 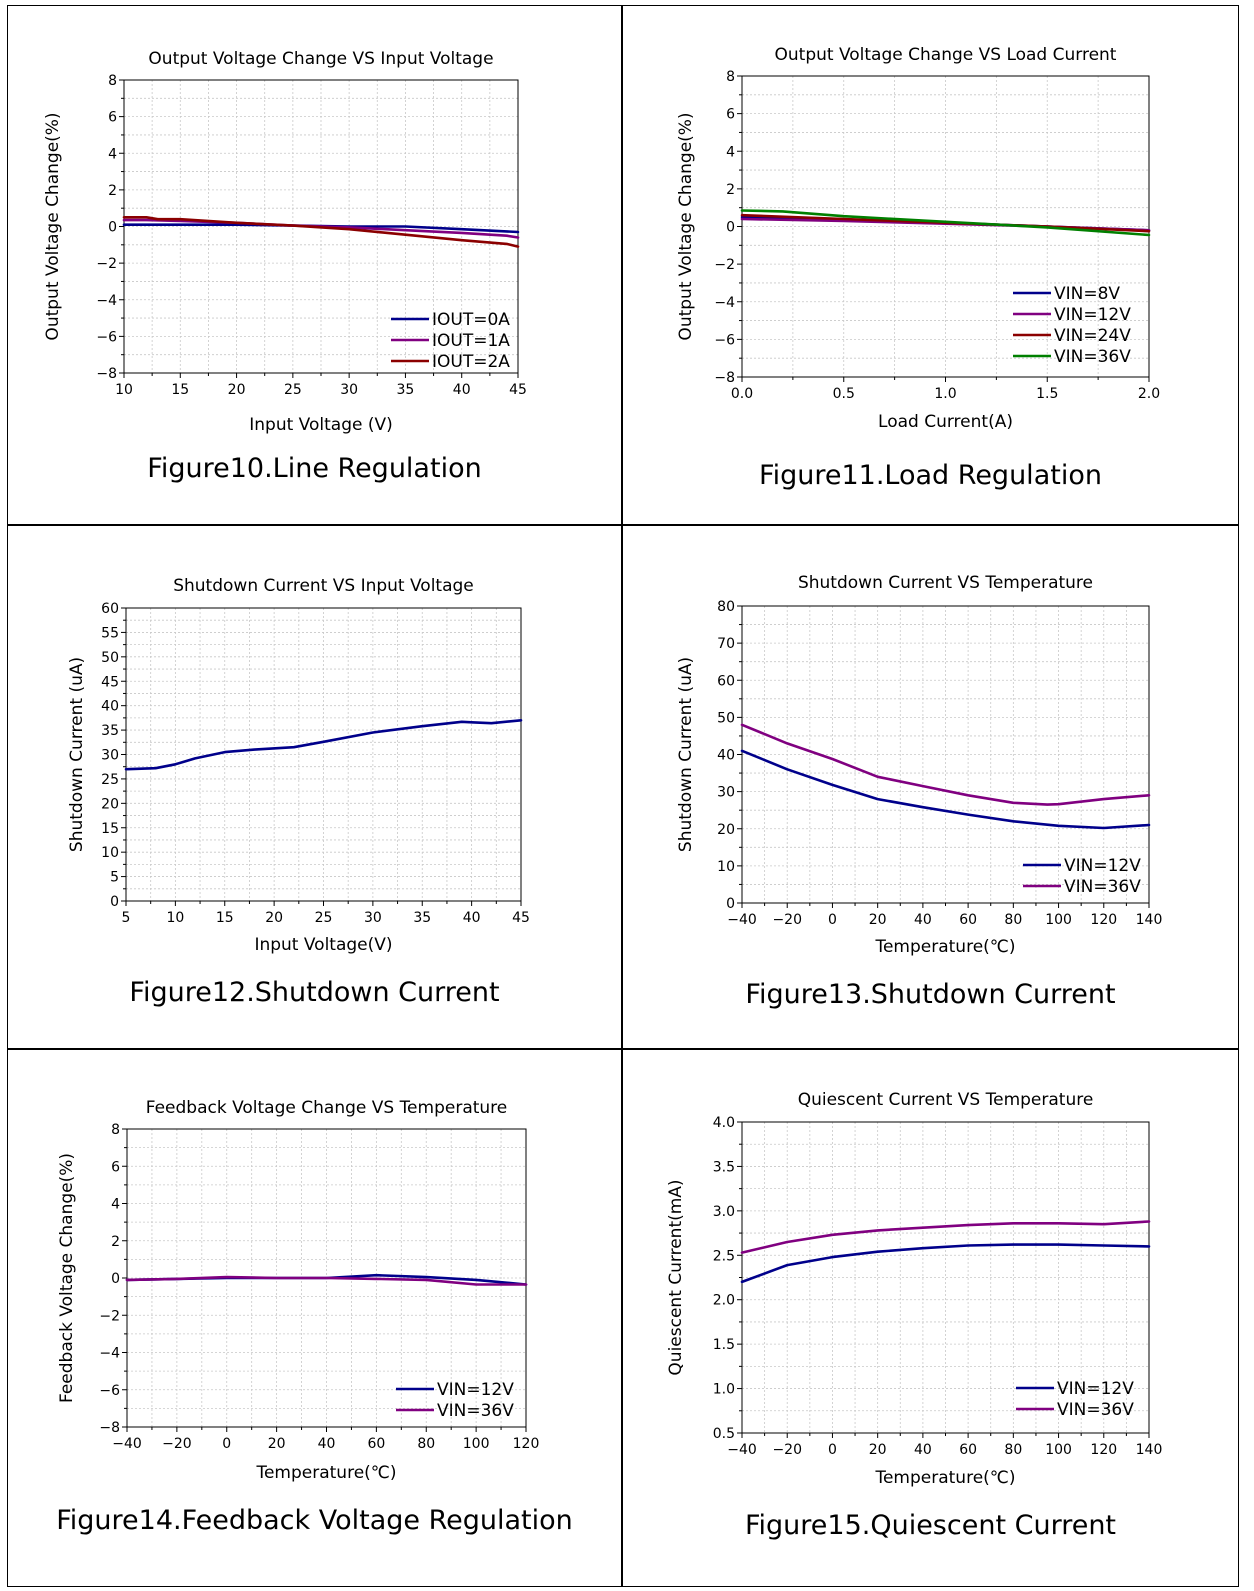 What do you see at coordinates (110, 780) in the screenshot?
I see `y-tick-label: 25` at bounding box center [110, 780].